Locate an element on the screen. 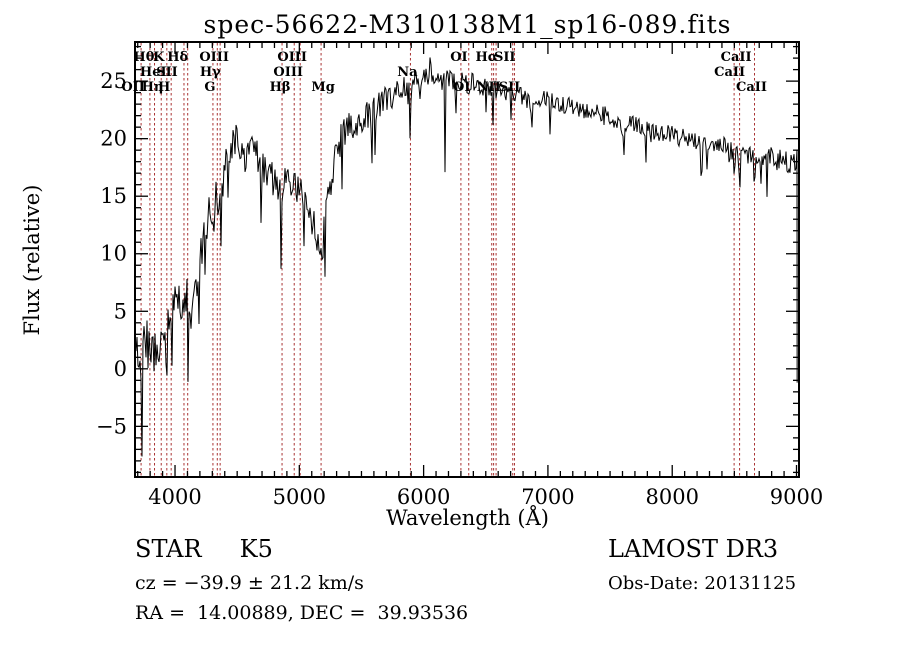  spectral-line-label: OII is located at coordinates (133, 87).